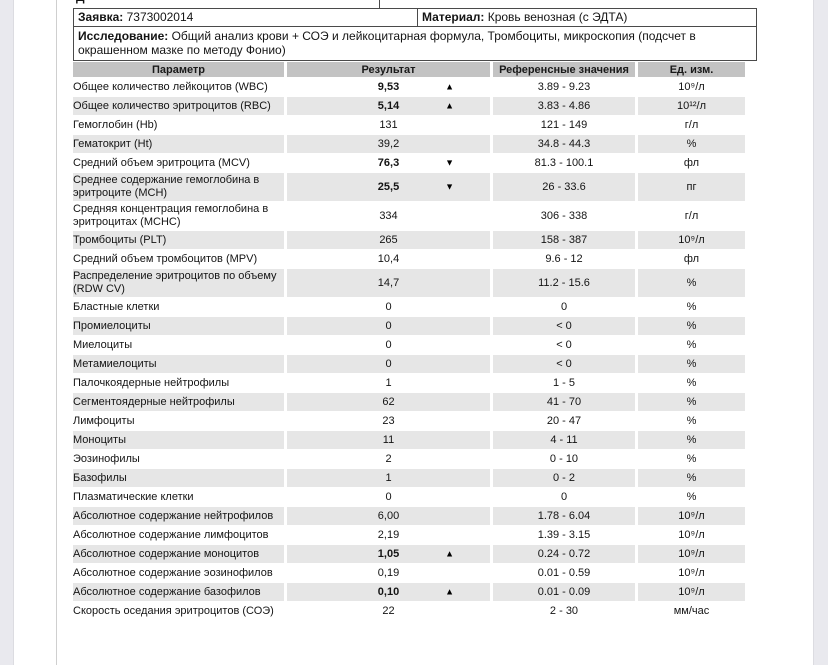 This screenshot has width=828, height=665. I want to click on result-cell: 62, so click(388, 402).